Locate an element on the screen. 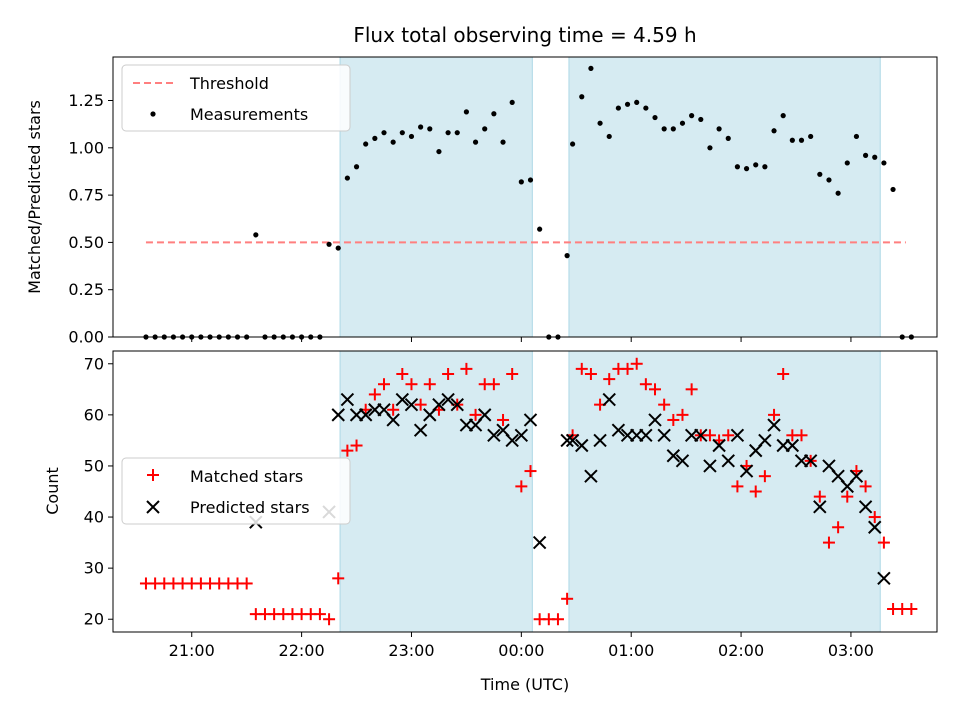 This screenshot has height=720, width=960. bottom-y-axis-label: Count is located at coordinates (52, 491).